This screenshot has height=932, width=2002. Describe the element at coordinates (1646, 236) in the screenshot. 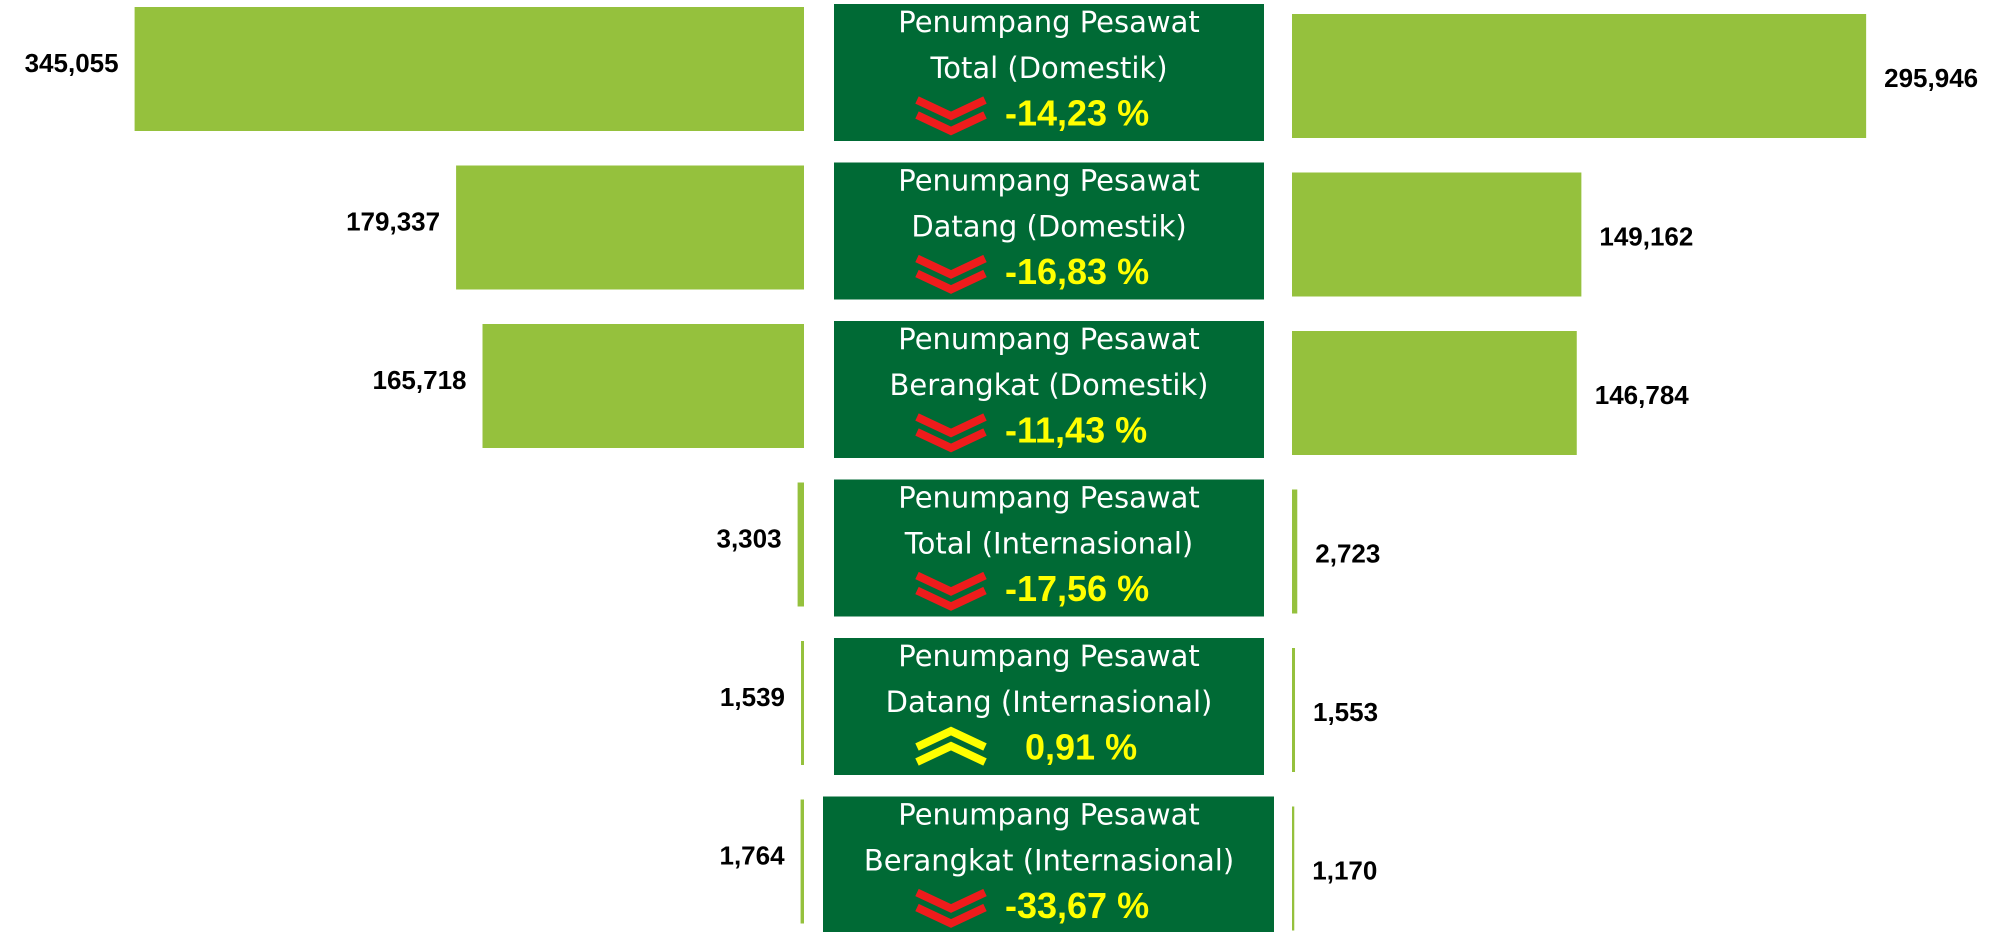

I see `right-value-label: 149,162` at that location.